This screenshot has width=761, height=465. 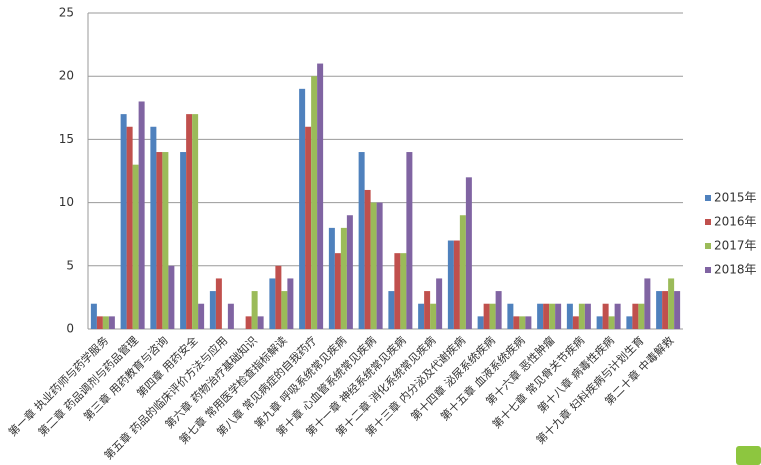 I want to click on legend-label: 2018年, so click(x=735, y=270).